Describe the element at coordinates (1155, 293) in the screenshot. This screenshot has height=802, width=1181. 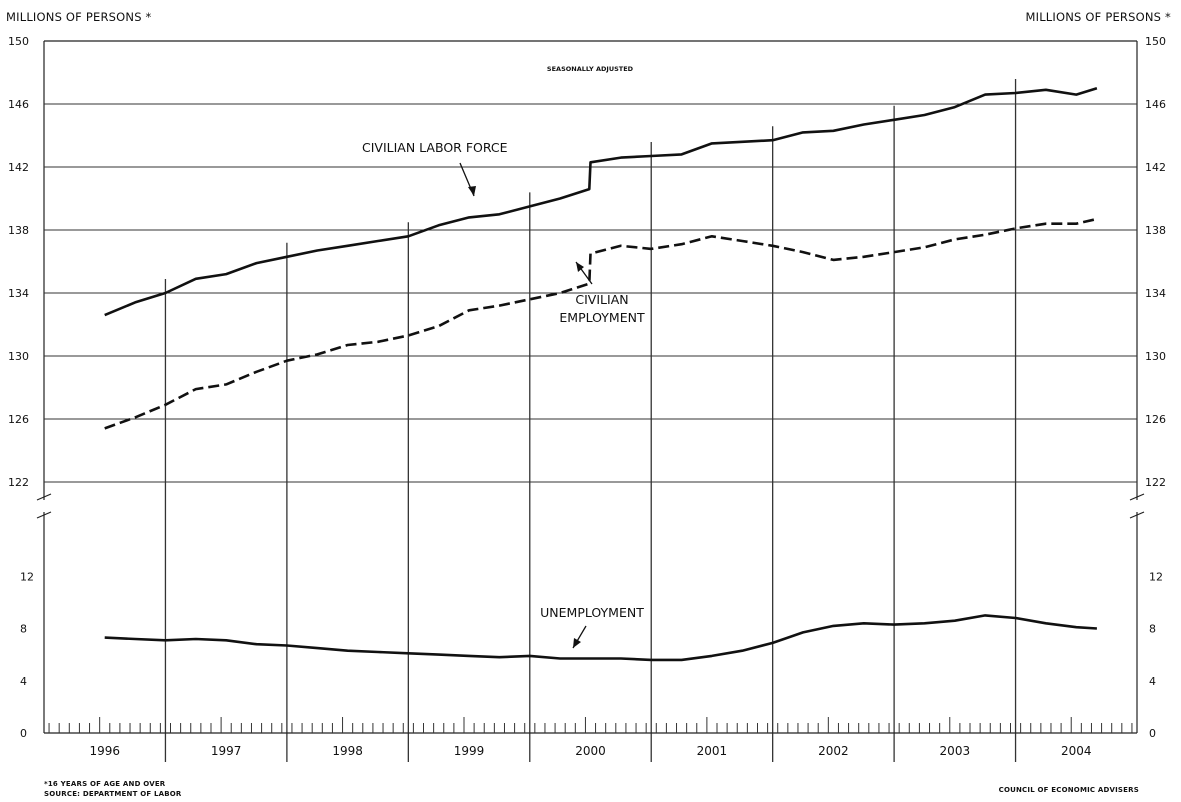
I see `y-tick-label-right: 134` at that location.